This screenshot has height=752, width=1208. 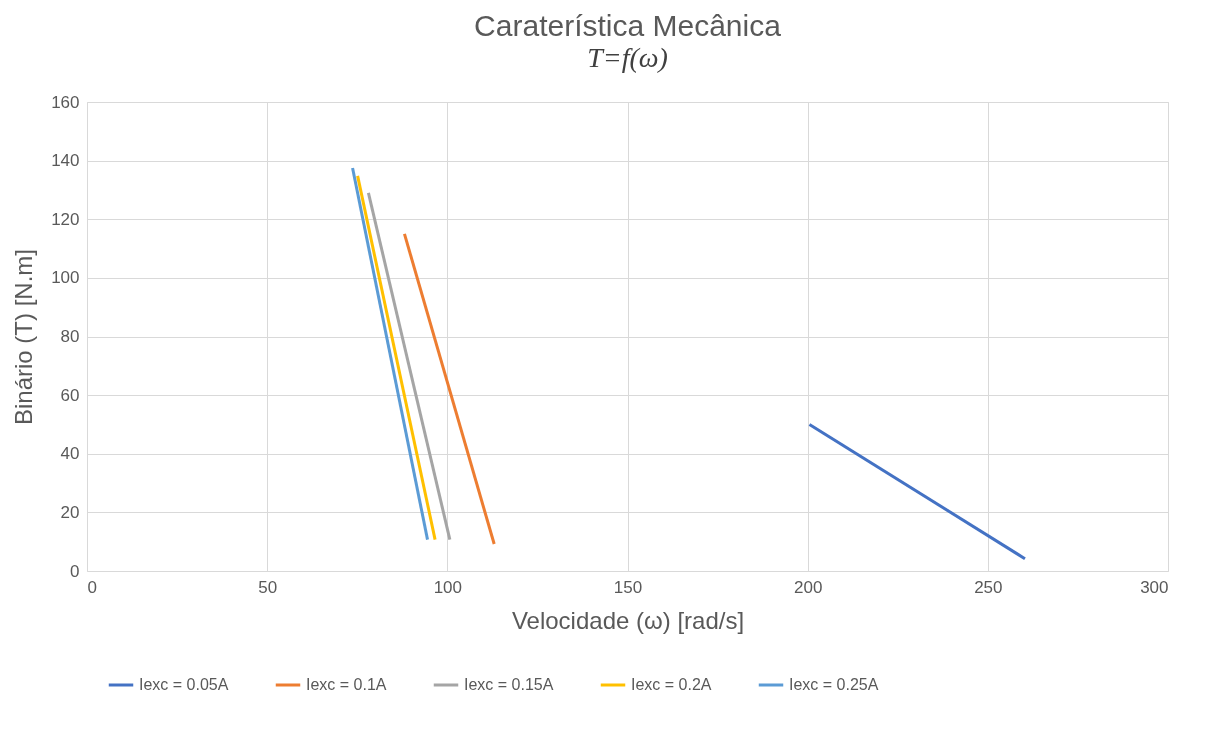 What do you see at coordinates (75, 571) in the screenshot?
I see `y-tick-label: 0` at bounding box center [75, 571].